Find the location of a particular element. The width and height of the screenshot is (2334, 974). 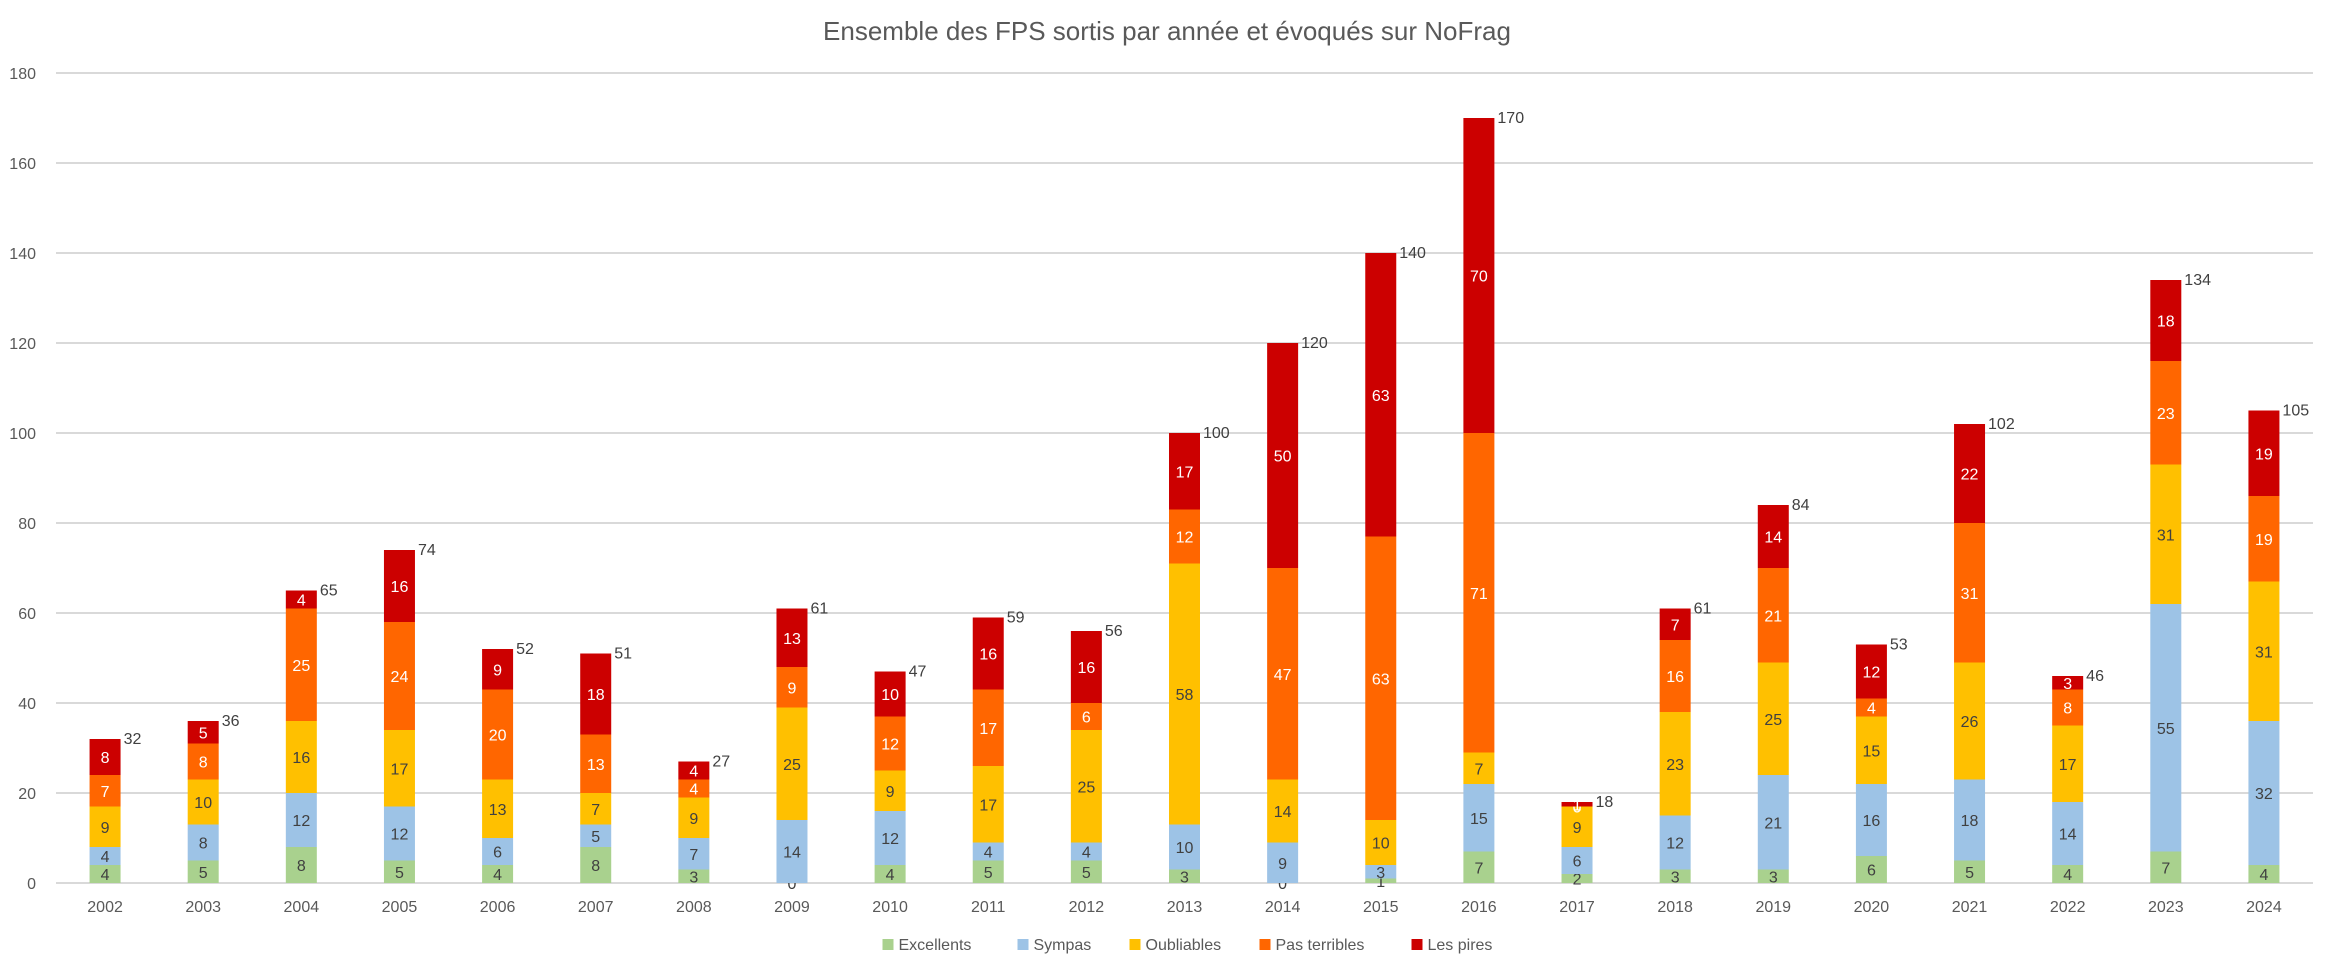

segment-value-label: 9 is located at coordinates (1577, 828).